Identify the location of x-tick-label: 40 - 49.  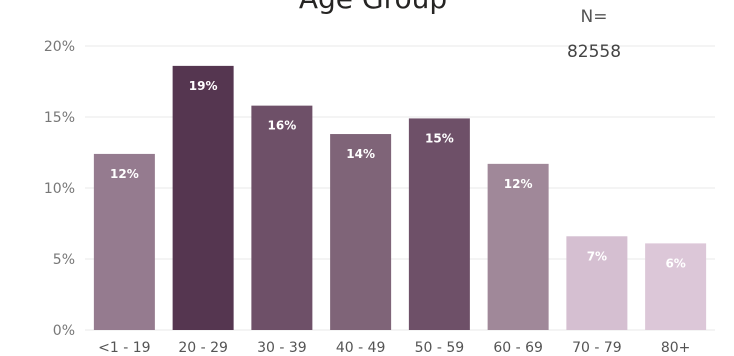
(361, 348).